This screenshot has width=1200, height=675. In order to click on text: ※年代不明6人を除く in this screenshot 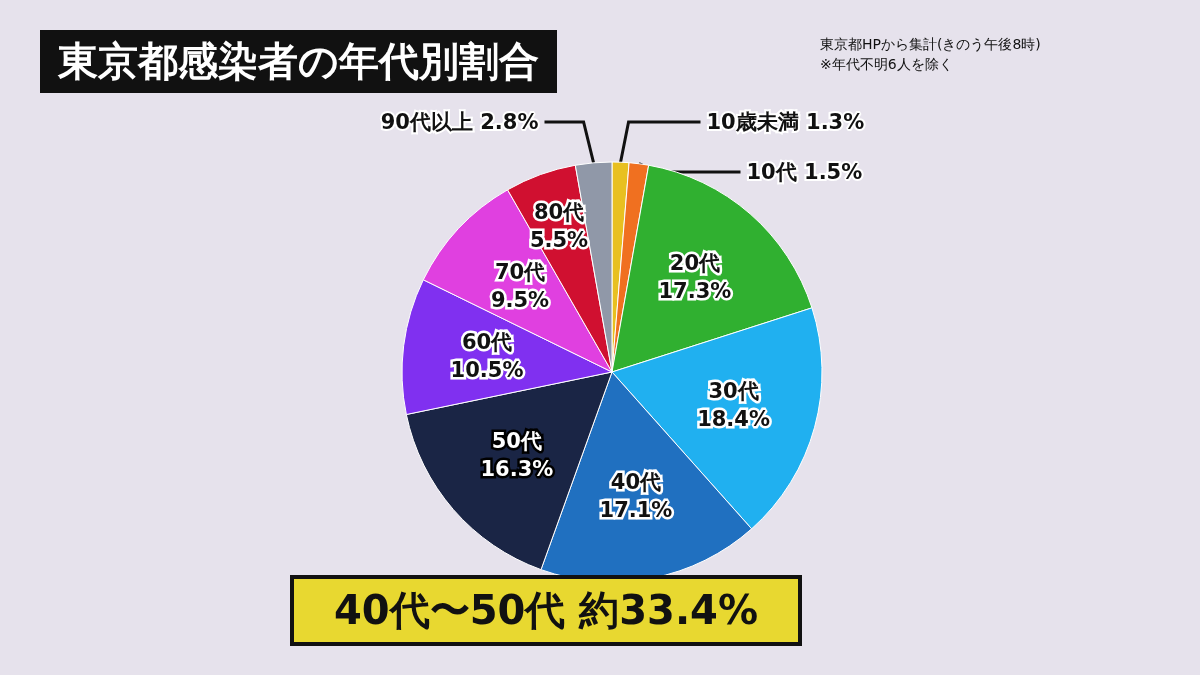, I will do `click(887, 64)`.